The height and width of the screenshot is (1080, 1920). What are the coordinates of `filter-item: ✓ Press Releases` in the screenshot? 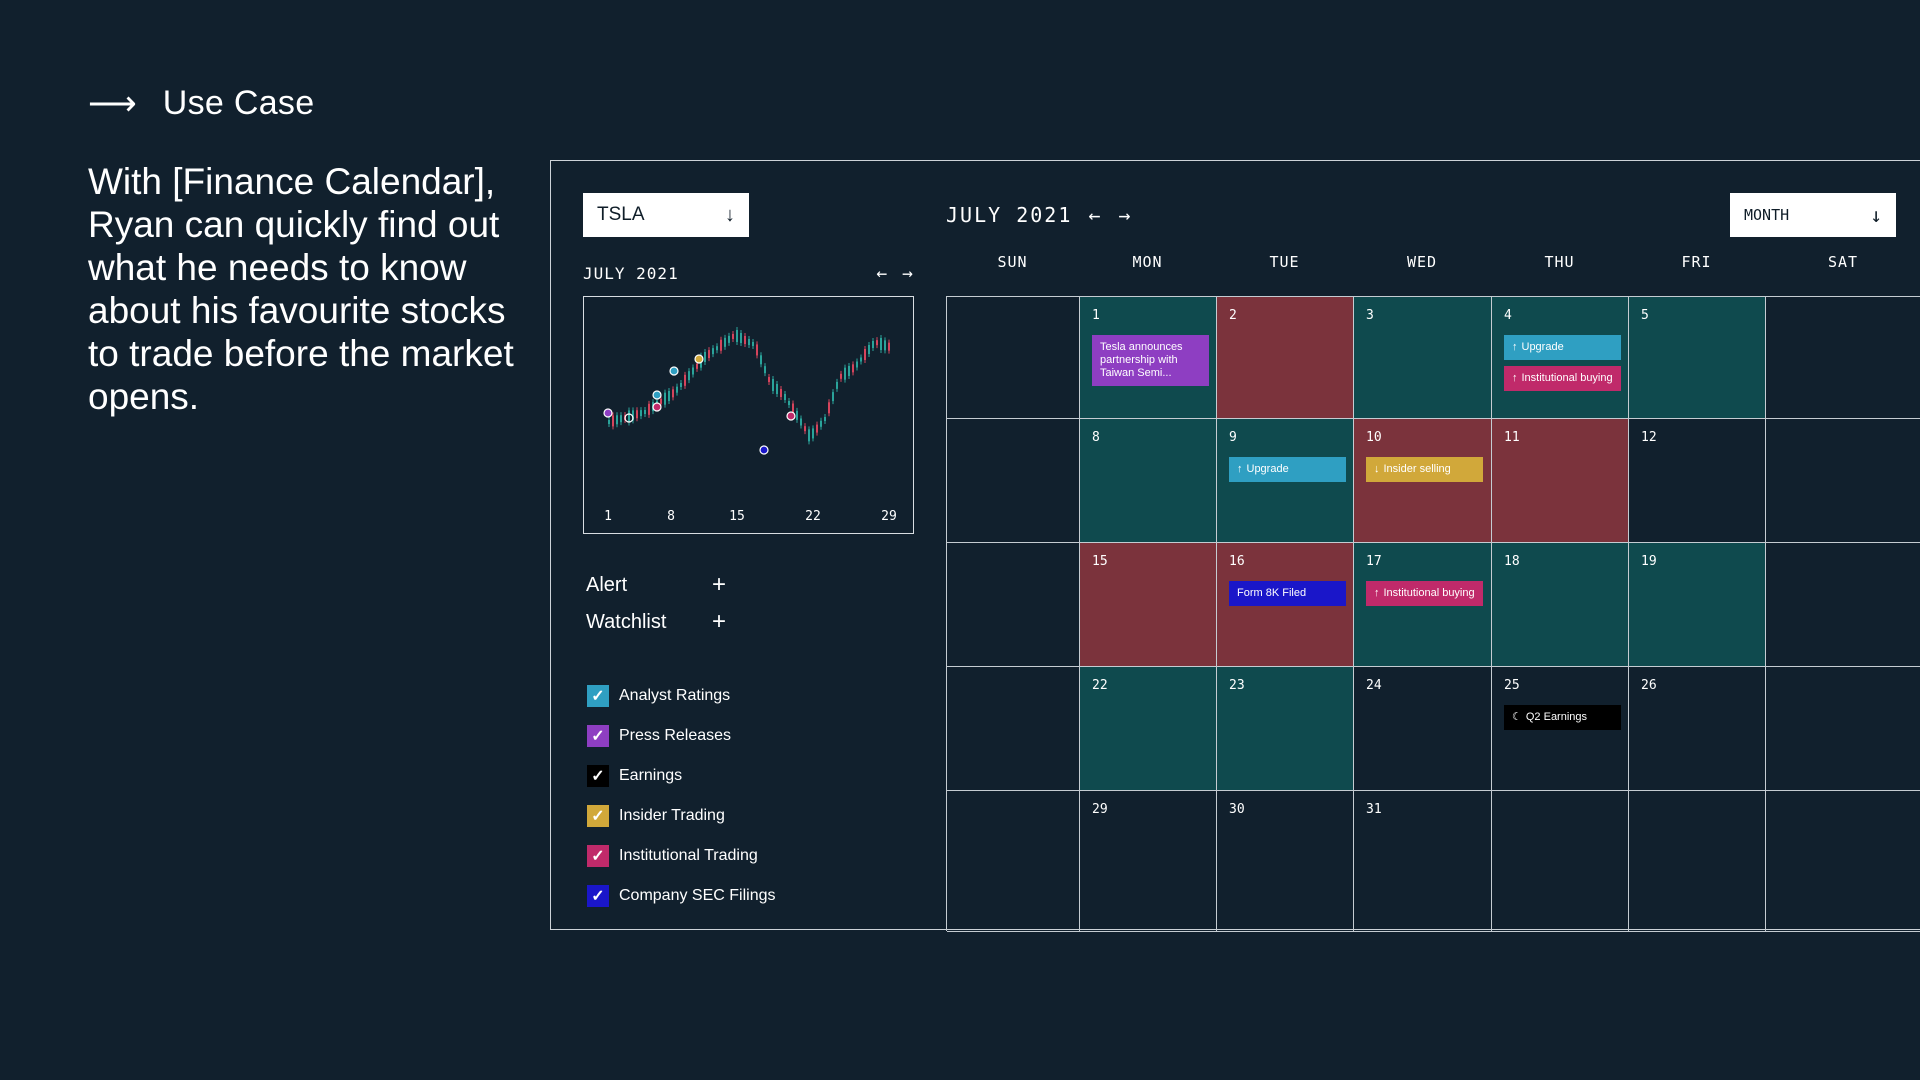 It's located at (681, 736).